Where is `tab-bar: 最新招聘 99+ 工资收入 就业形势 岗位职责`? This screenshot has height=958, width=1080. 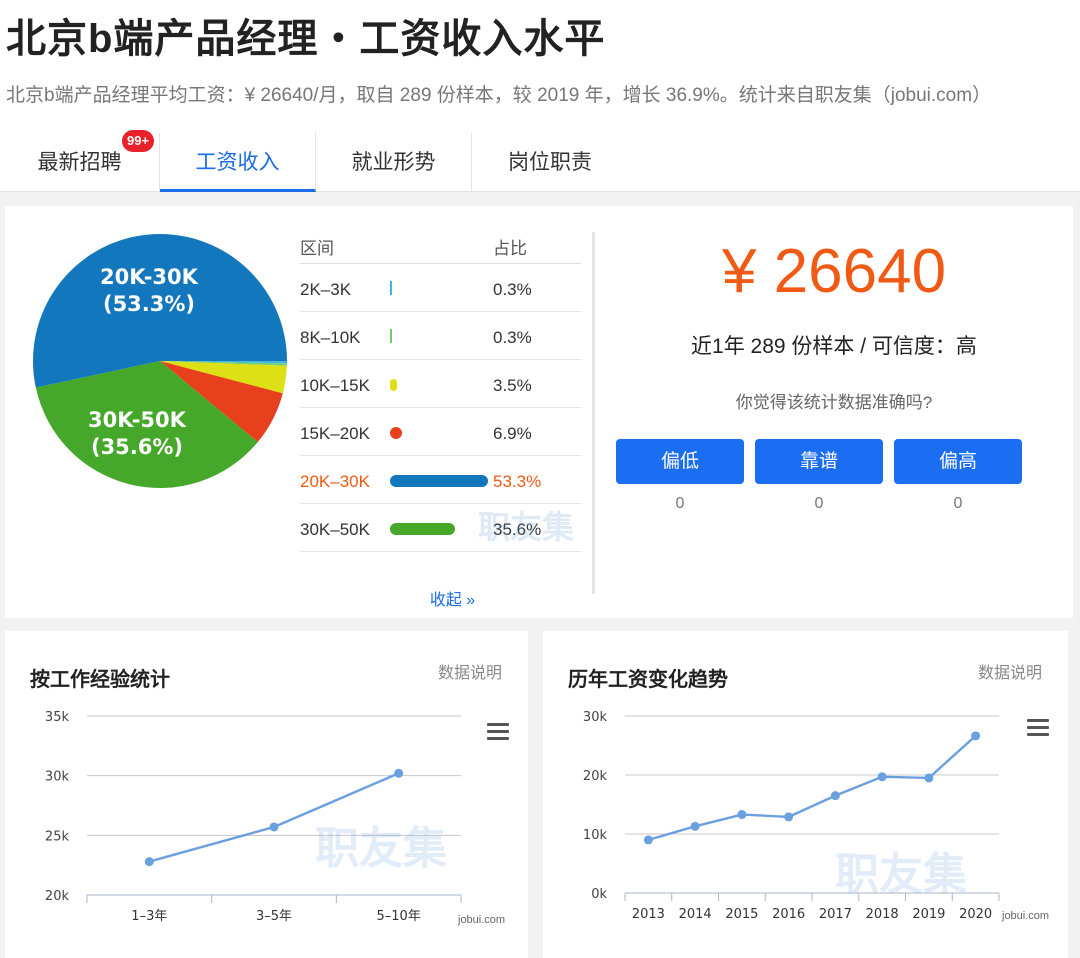
tab-bar: 最新招聘 99+ 工资收入 就业形势 岗位职责 is located at coordinates (540, 161).